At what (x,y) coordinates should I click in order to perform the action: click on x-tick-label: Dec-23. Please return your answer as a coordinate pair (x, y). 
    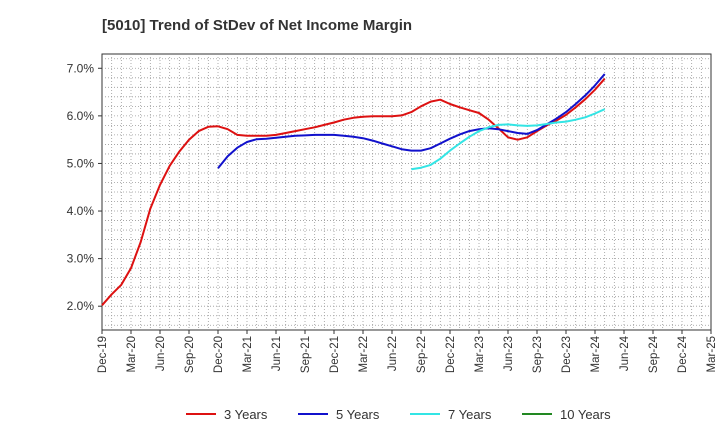
    Looking at the image, I should click on (567, 354).